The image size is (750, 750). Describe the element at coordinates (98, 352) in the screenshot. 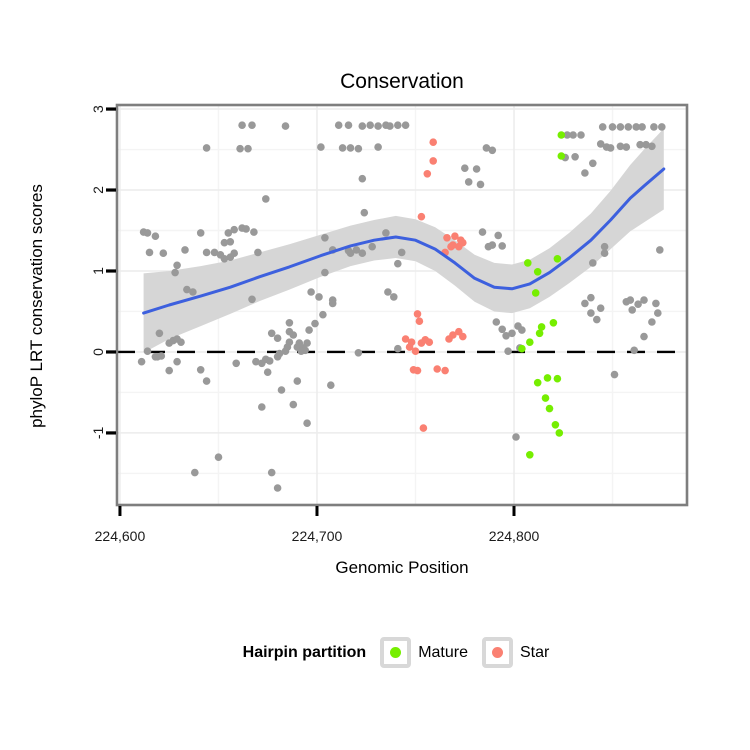

I see `y-tick-label: 0` at that location.